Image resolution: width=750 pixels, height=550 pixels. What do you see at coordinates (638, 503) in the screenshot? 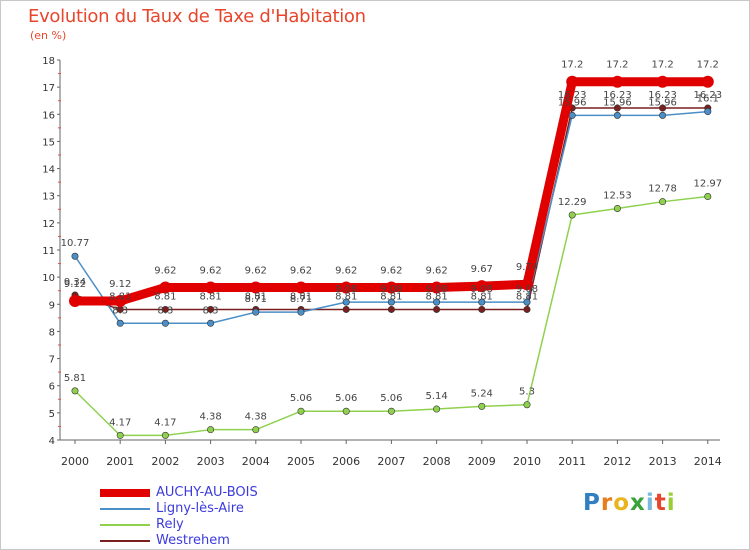
I see `logo-letter: x` at bounding box center [638, 503].